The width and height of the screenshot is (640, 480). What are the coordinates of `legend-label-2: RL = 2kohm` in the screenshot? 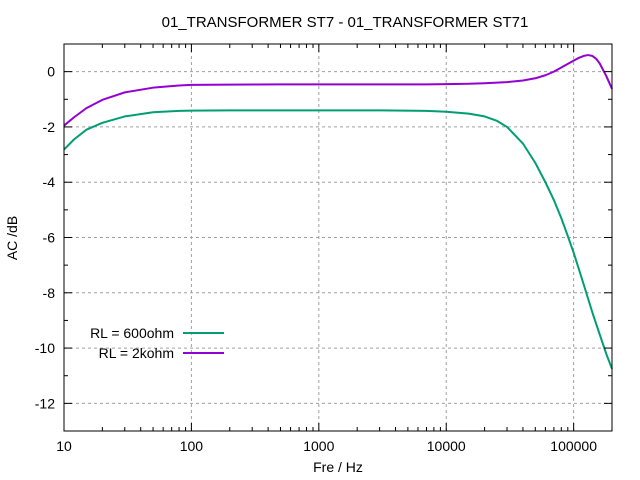 It's located at (136, 353).